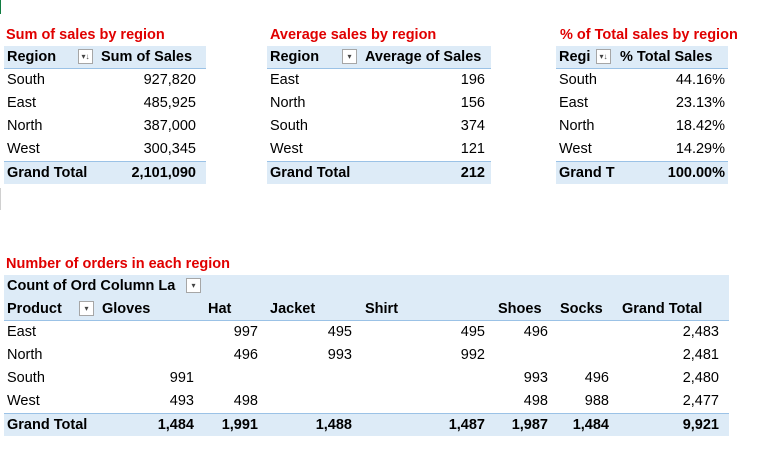 The height and width of the screenshot is (467, 763). What do you see at coordinates (535, 401) in the screenshot?
I see `cell-shoes: 498` at bounding box center [535, 401].